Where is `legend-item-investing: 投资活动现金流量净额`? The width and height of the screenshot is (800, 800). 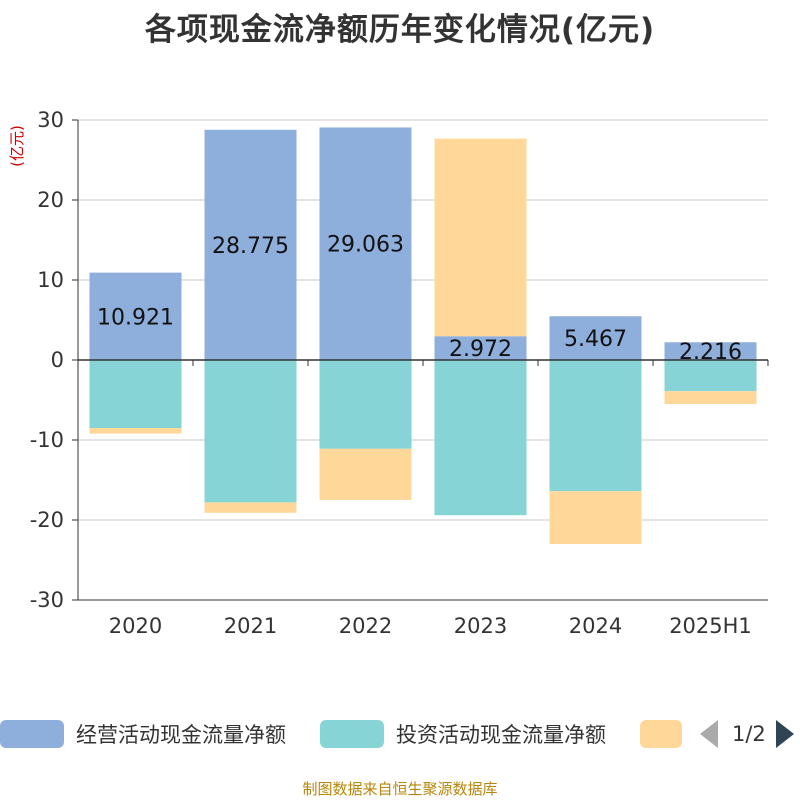 legend-item-investing: 投资活动现金流量净额 is located at coordinates (463, 734).